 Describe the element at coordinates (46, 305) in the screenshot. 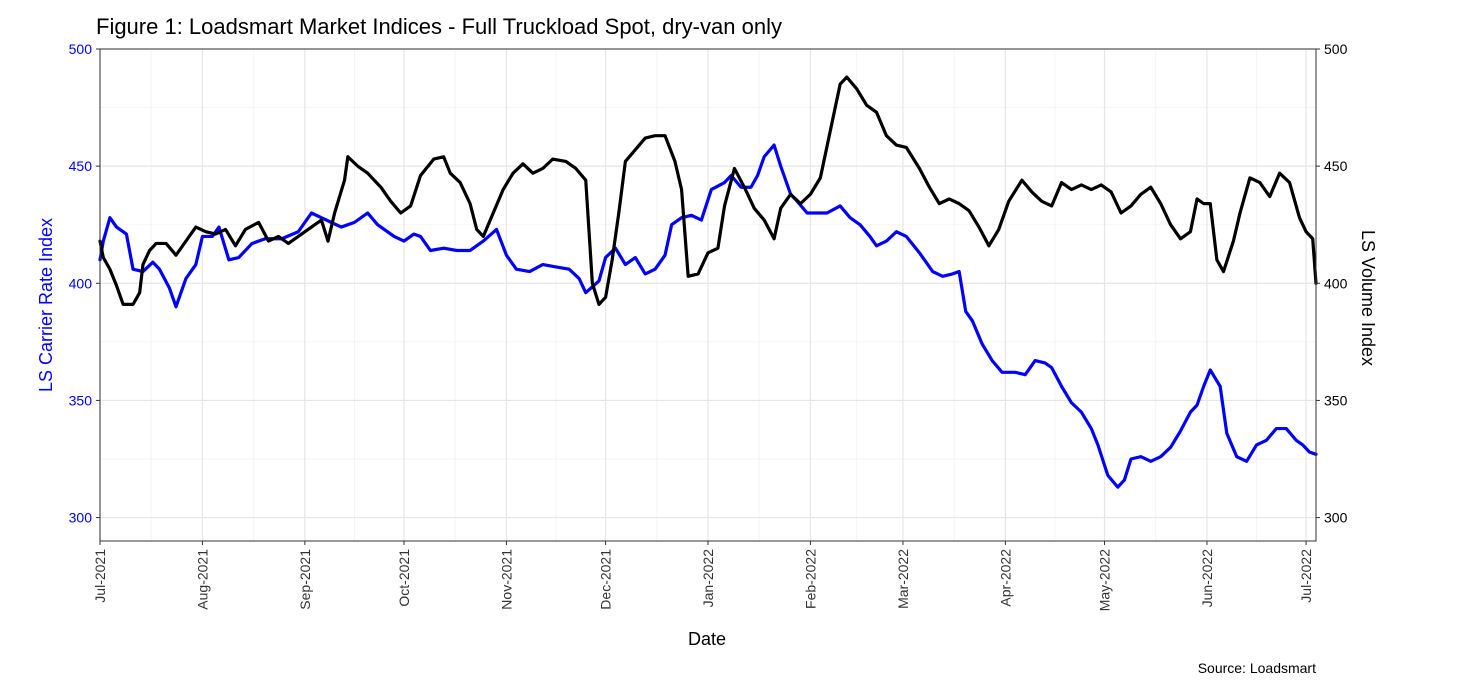

I see `left-axis-title: LS Carrier Rate Index` at that location.